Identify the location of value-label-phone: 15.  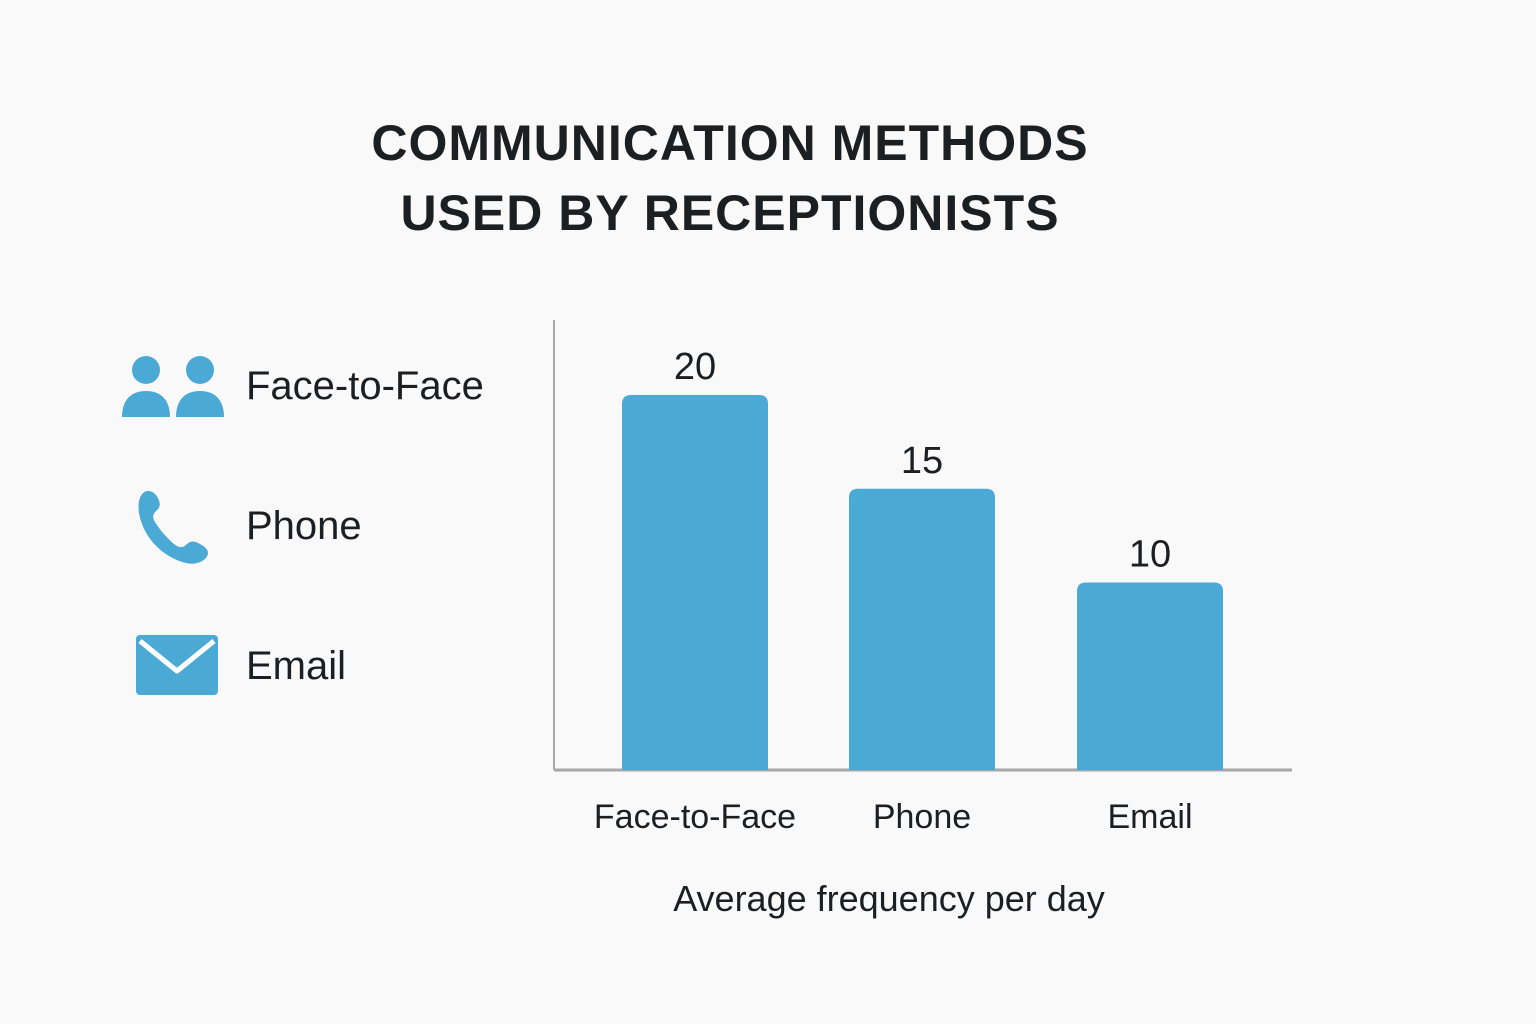
(922, 461).